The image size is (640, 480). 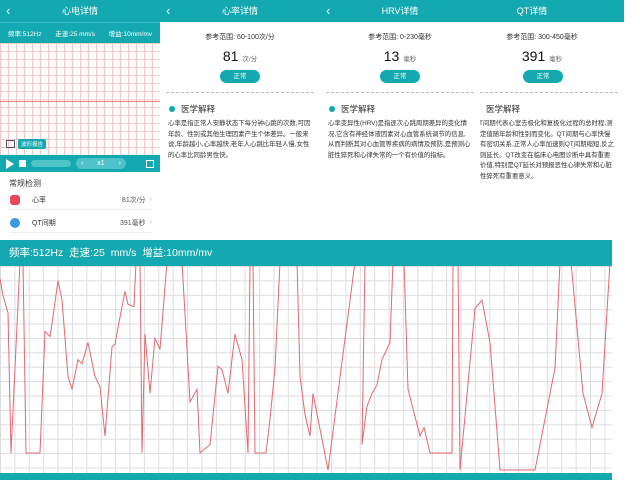 I want to click on speed-label: 走速:25 mm/s, so click(x=75, y=34).